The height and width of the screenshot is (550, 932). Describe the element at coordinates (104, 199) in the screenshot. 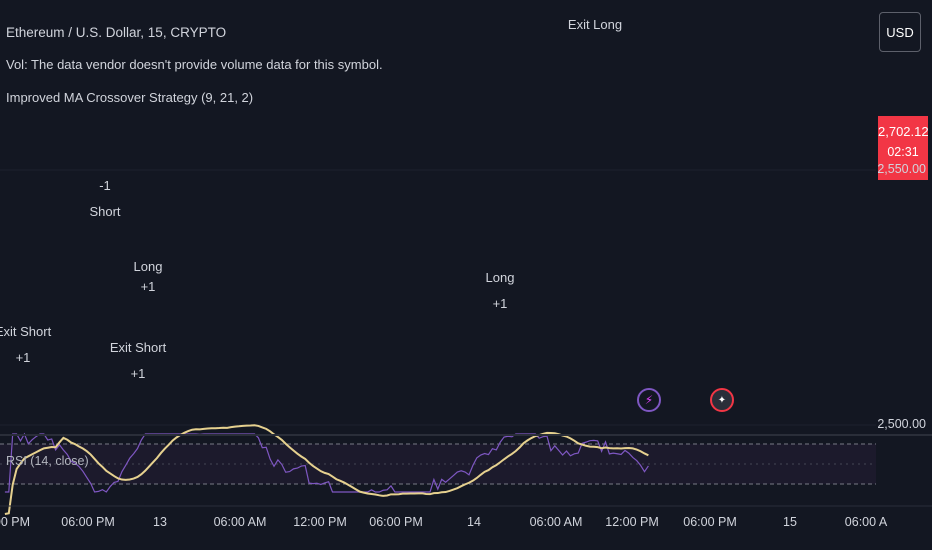

I see `signal-label: -1 Short` at that location.